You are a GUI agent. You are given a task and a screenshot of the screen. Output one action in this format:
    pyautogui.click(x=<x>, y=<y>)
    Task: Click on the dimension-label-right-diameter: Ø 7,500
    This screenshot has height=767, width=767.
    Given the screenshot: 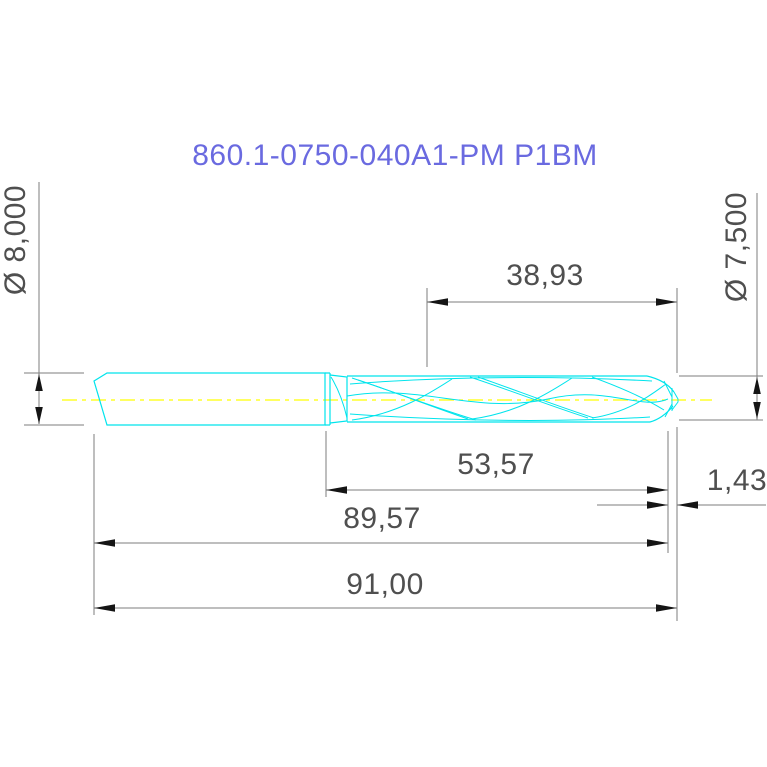 What is the action you would take?
    pyautogui.click(x=736, y=247)
    